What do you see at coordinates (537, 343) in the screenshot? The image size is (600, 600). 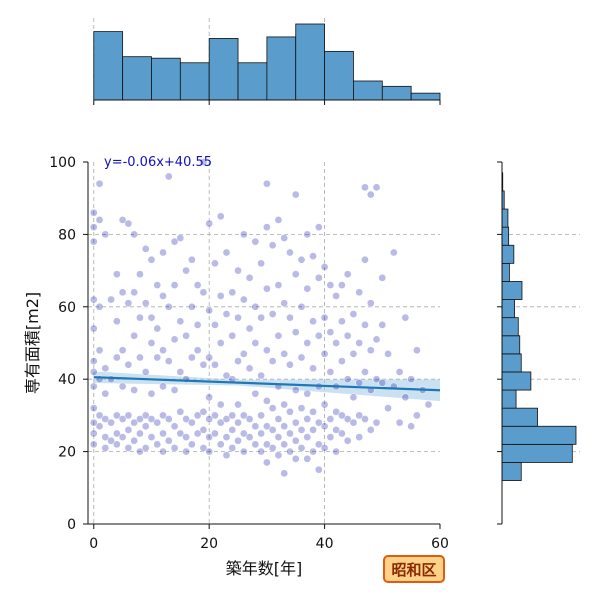 I see `right-histogram` at bounding box center [537, 343].